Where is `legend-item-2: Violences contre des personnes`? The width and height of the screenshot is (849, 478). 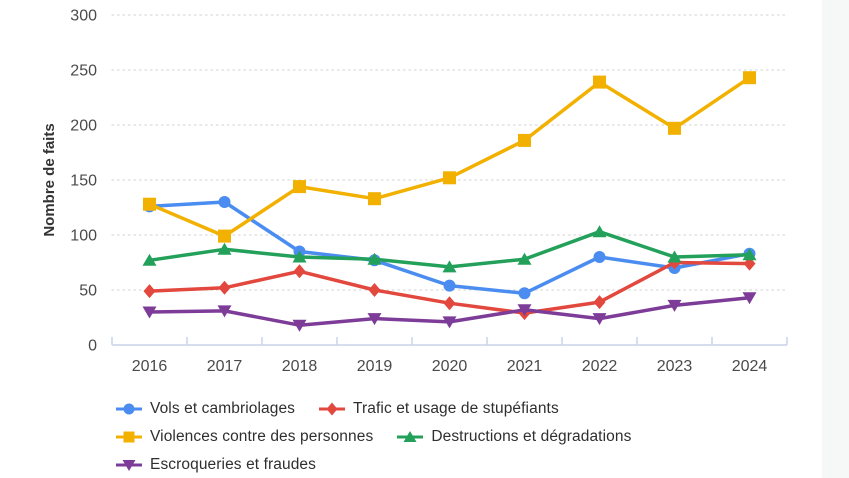
legend-item-2: Violences contre des personnes is located at coordinates (244, 437).